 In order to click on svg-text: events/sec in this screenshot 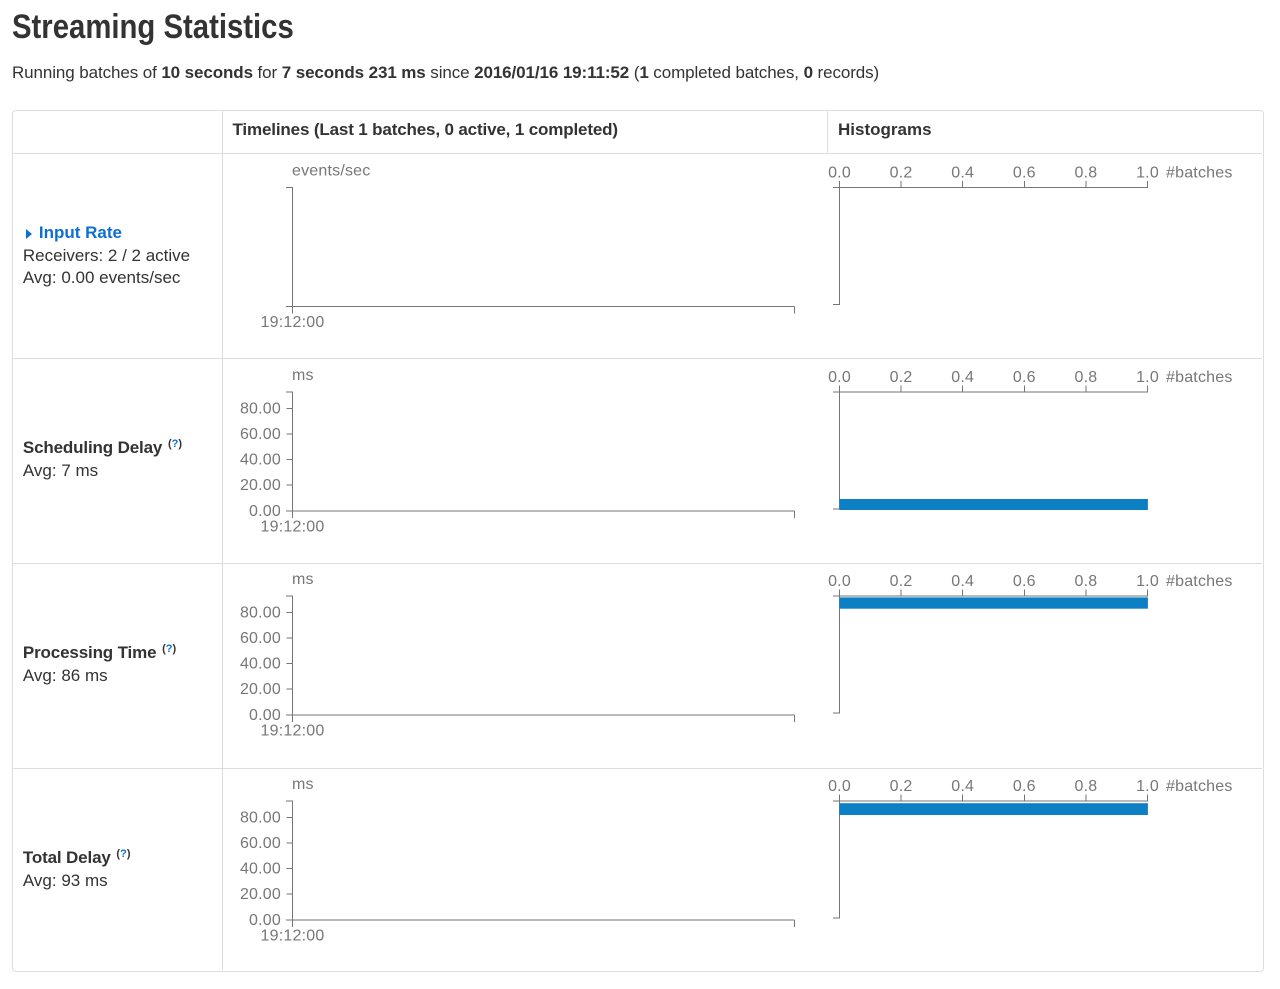, I will do `click(331, 171)`.